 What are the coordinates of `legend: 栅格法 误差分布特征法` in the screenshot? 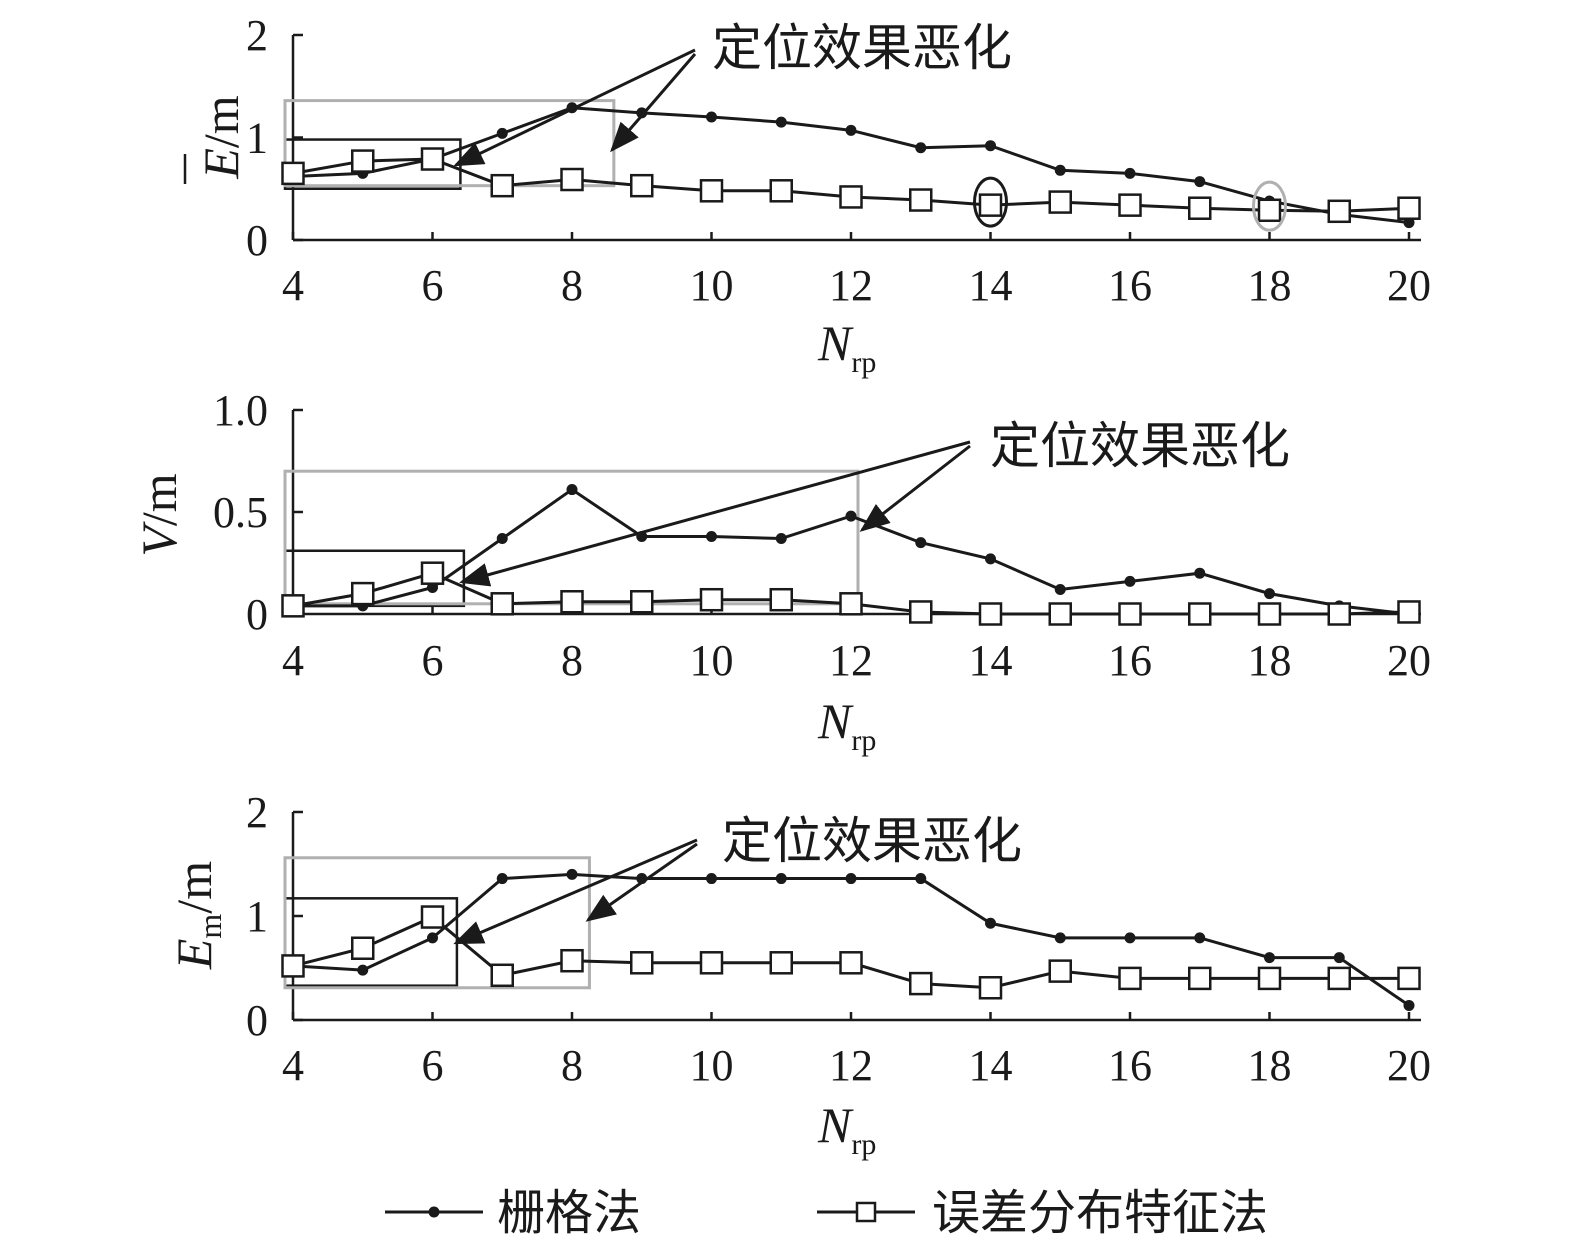 It's located at (826, 1213).